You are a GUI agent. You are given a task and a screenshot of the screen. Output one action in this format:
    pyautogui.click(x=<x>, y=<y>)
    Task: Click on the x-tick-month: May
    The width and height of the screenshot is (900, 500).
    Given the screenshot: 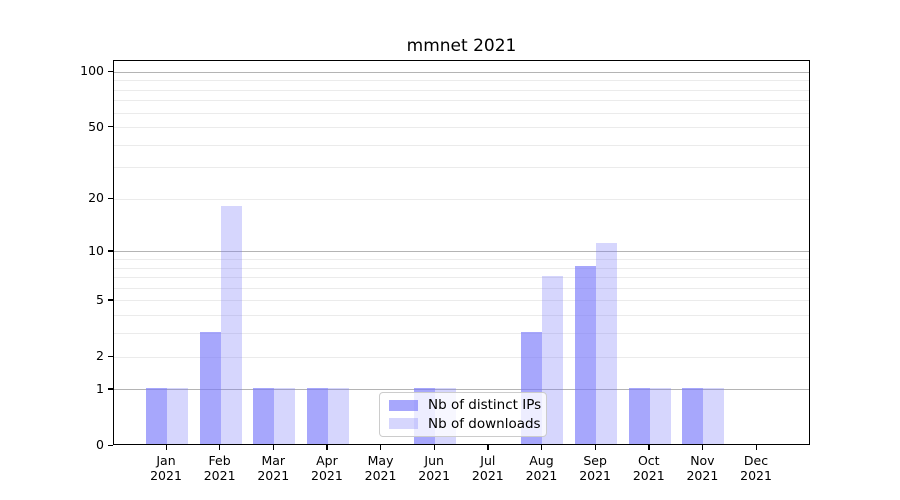 What is the action you would take?
    pyautogui.click(x=380, y=460)
    